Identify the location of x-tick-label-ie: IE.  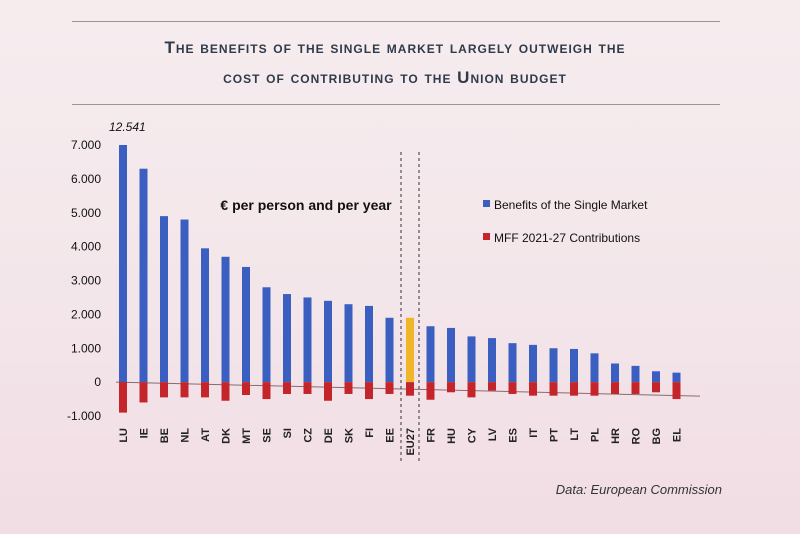
(145, 433).